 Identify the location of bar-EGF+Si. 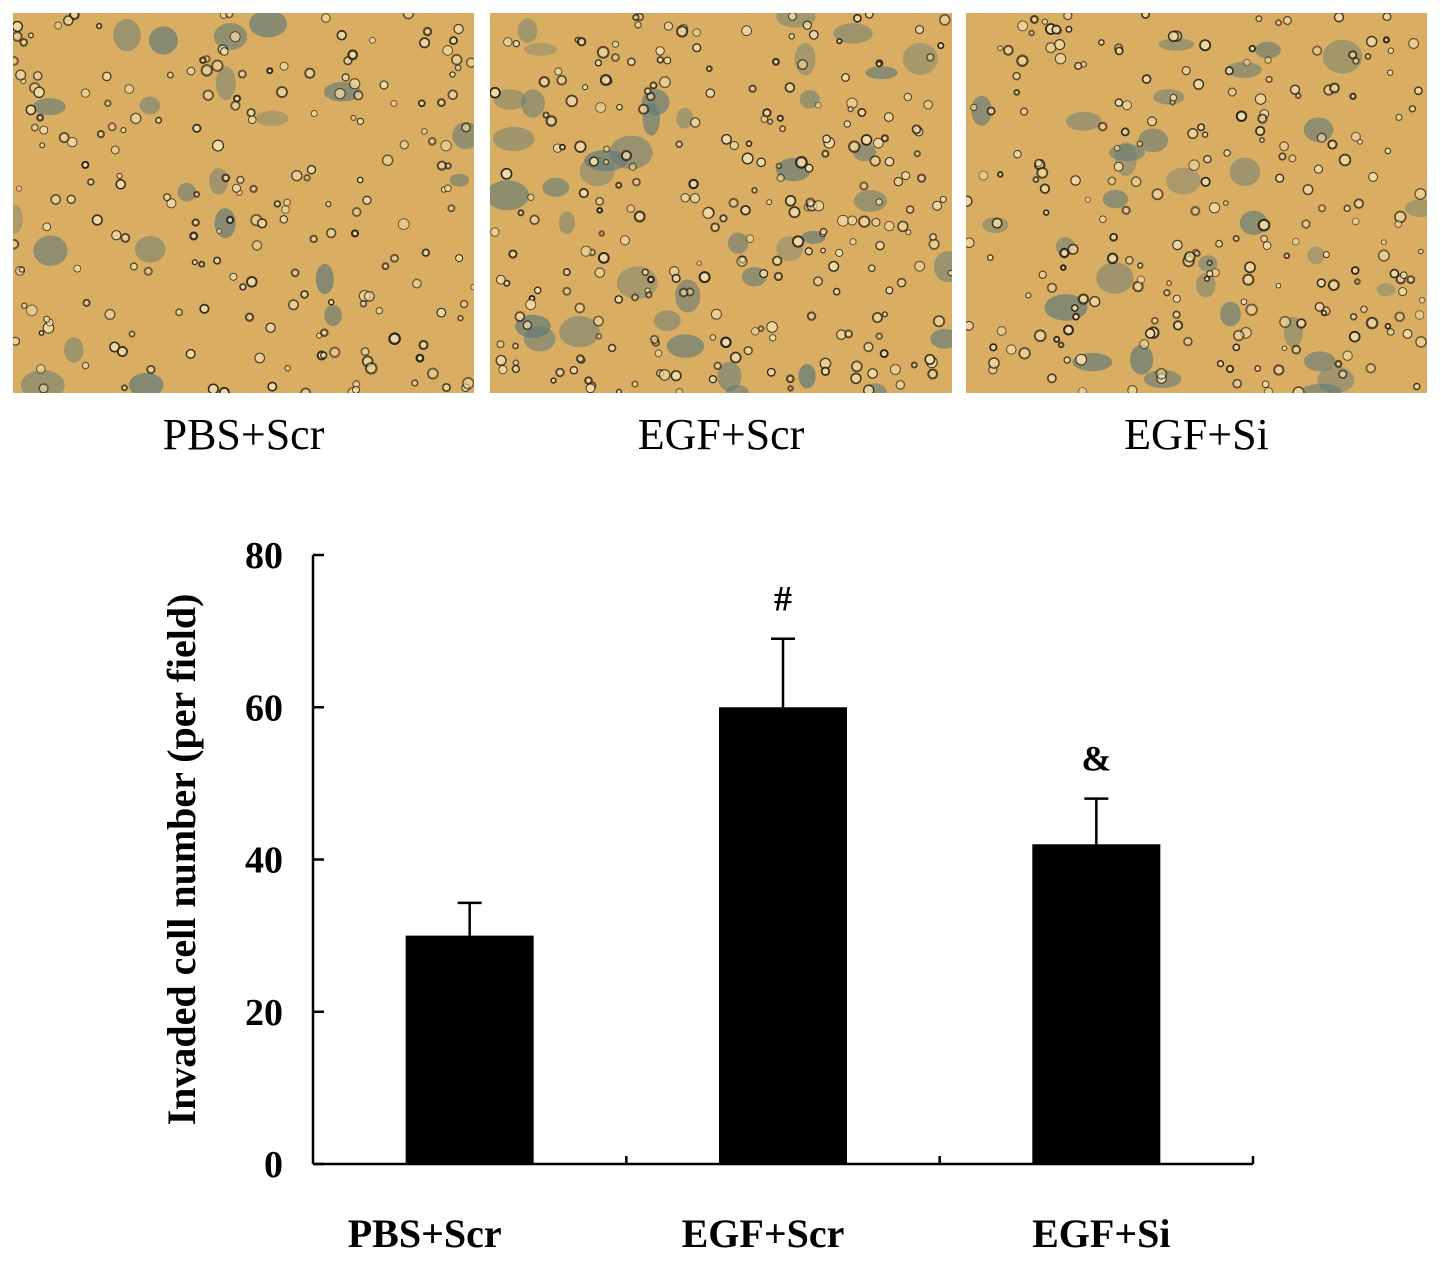
(1096, 1004).